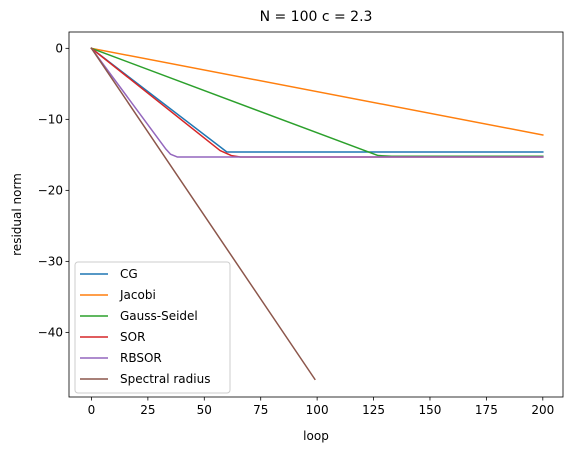 This screenshot has width=578, height=453. What do you see at coordinates (17, 214) in the screenshot?
I see `y-axis-label: residual norm` at bounding box center [17, 214].